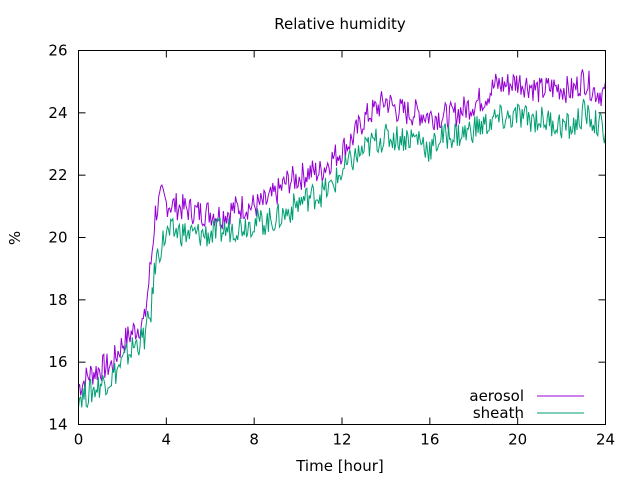 This screenshot has width=640, height=480. I want to click on x-axis-label: Time [hour], so click(339, 466).